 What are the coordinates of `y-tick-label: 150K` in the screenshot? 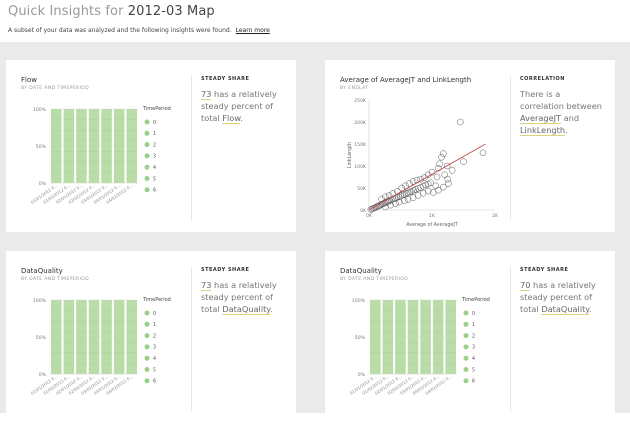 It's located at (360, 145).